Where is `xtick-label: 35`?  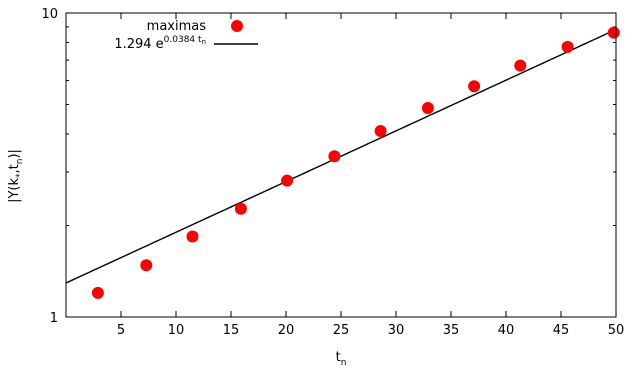 xtick-label: 35 is located at coordinates (451, 330).